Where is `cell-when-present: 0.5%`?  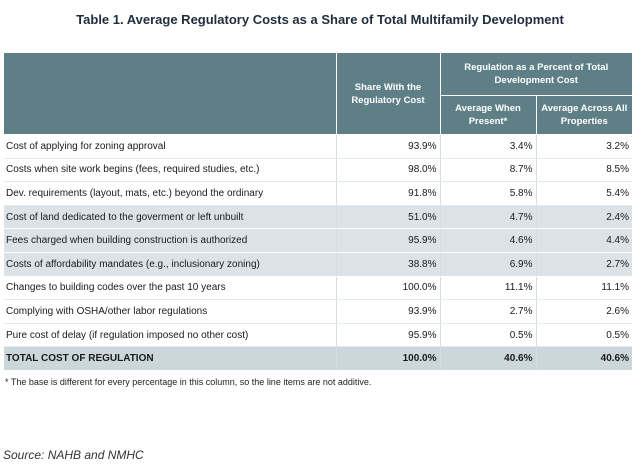
cell-when-present: 0.5% is located at coordinates (488, 335).